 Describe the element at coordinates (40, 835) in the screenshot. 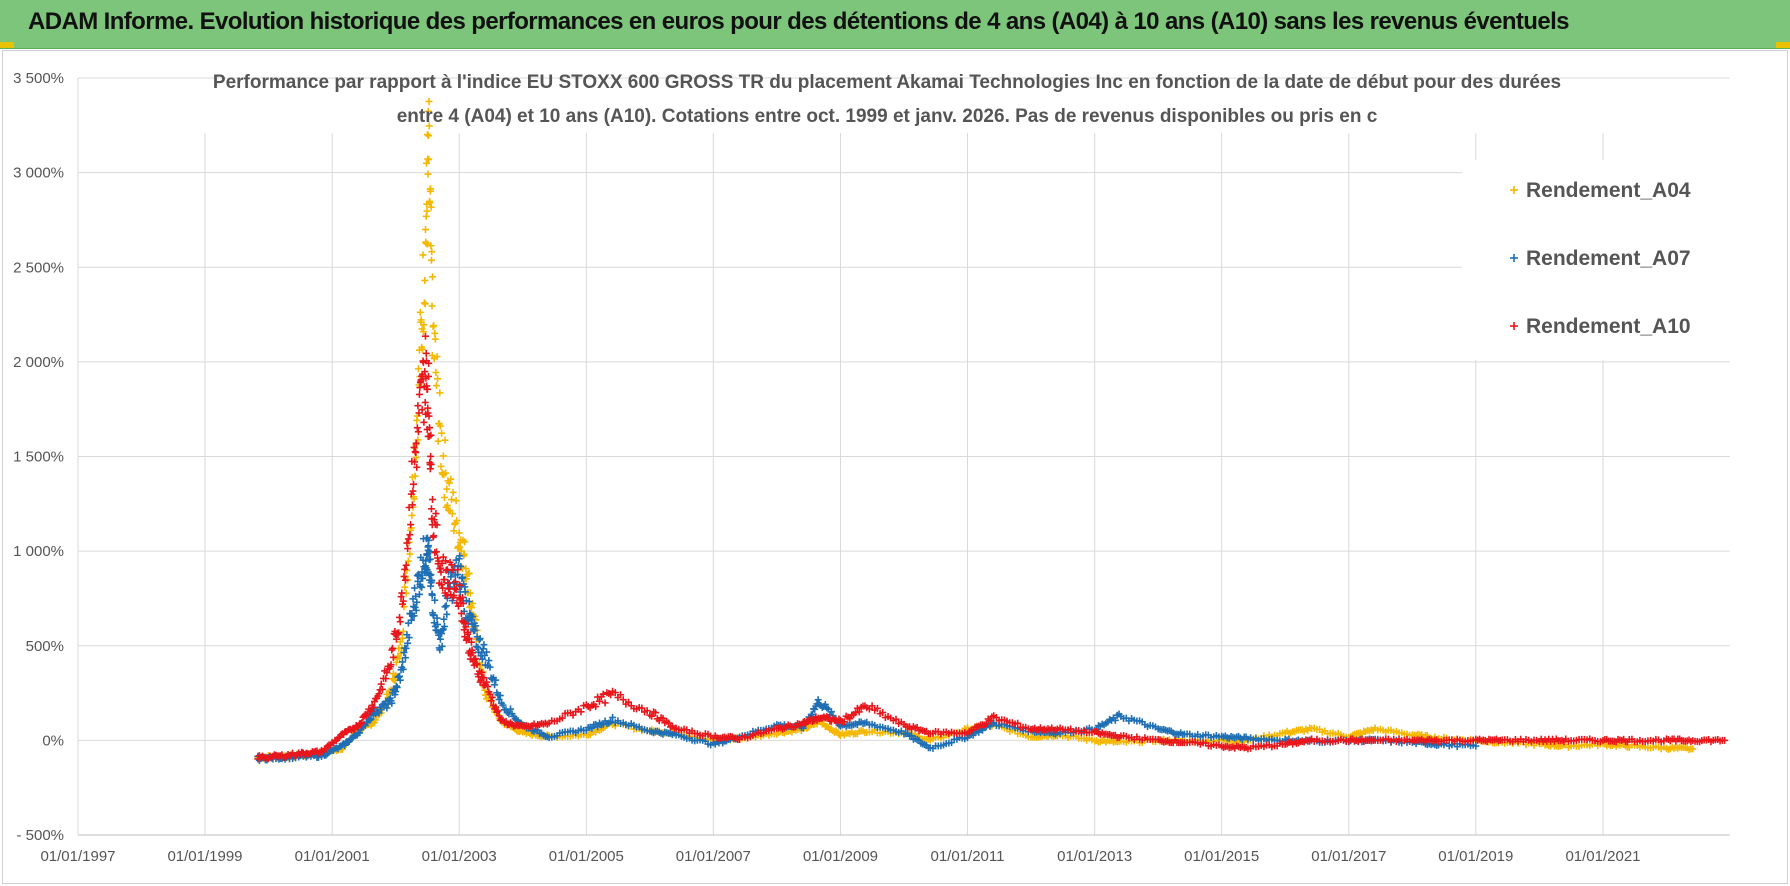

I see `y-tick-label: - 500%` at that location.